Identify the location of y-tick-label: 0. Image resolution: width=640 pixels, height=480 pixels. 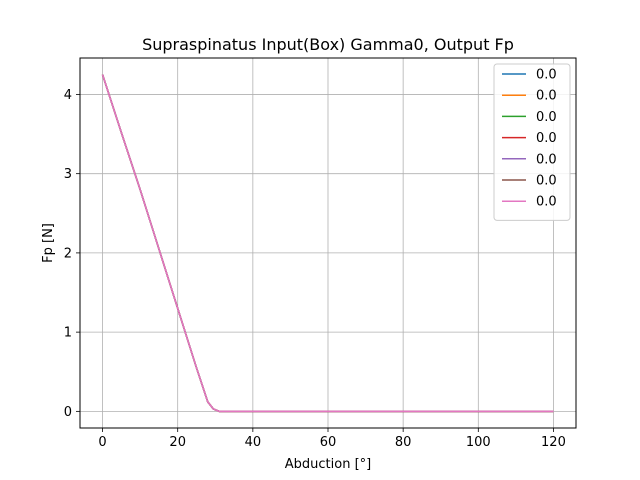
(68, 412).